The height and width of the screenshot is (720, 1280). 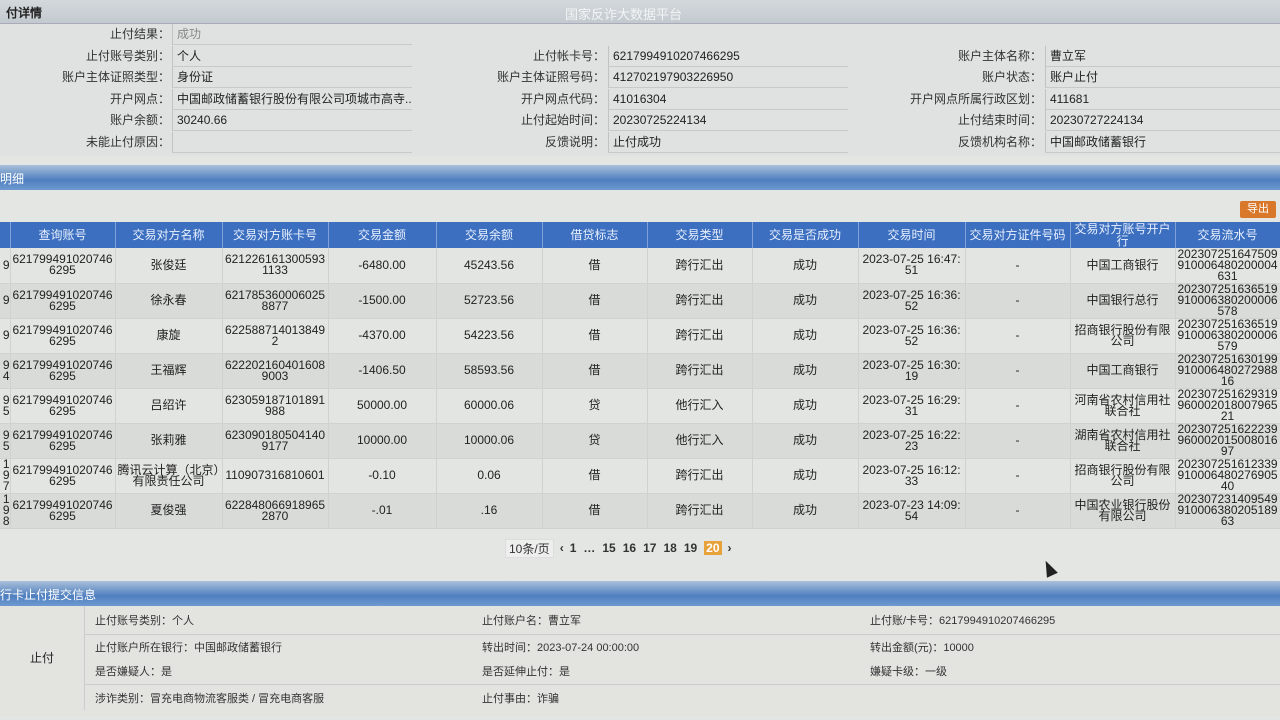 What do you see at coordinates (529, 548) in the screenshot?
I see `page-size-select: 10条/页` at bounding box center [529, 548].